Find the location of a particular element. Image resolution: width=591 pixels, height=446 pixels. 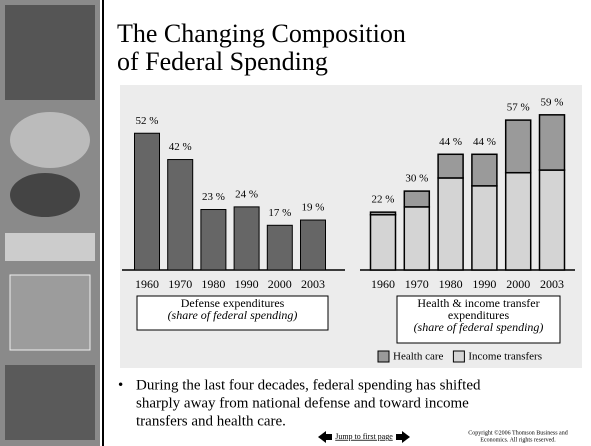

value-label: 59 % is located at coordinates (552, 102).